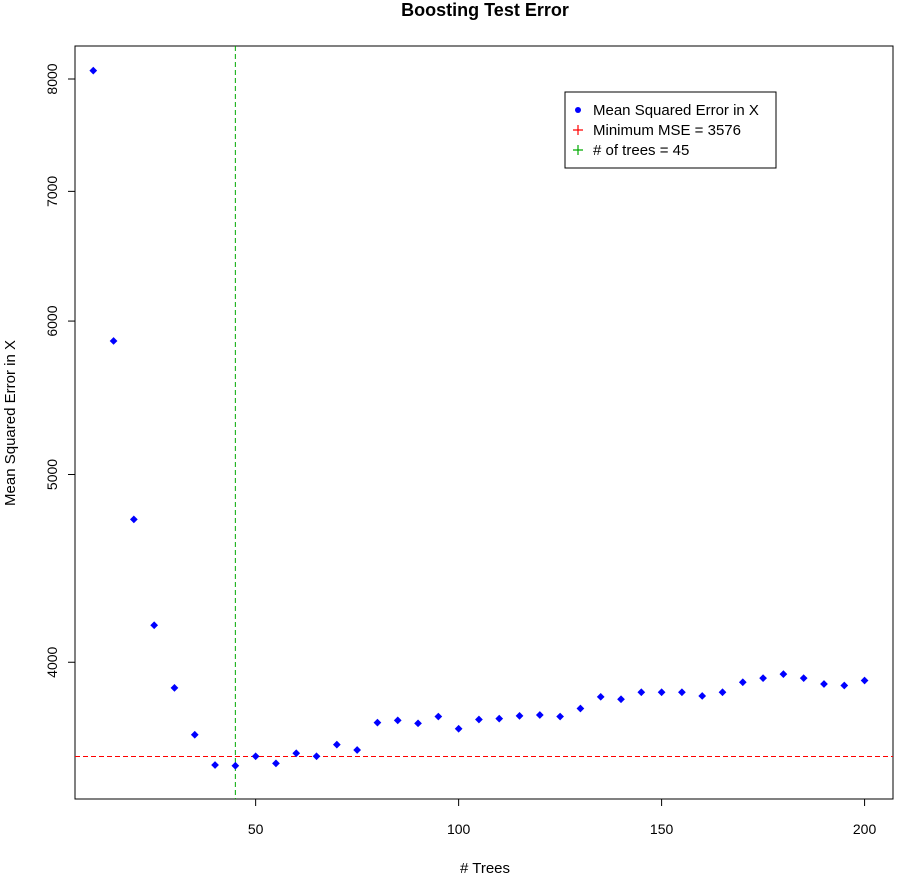 This screenshot has height=880, width=900. I want to click on chart-title: Boosting Test Error, so click(485, 10).